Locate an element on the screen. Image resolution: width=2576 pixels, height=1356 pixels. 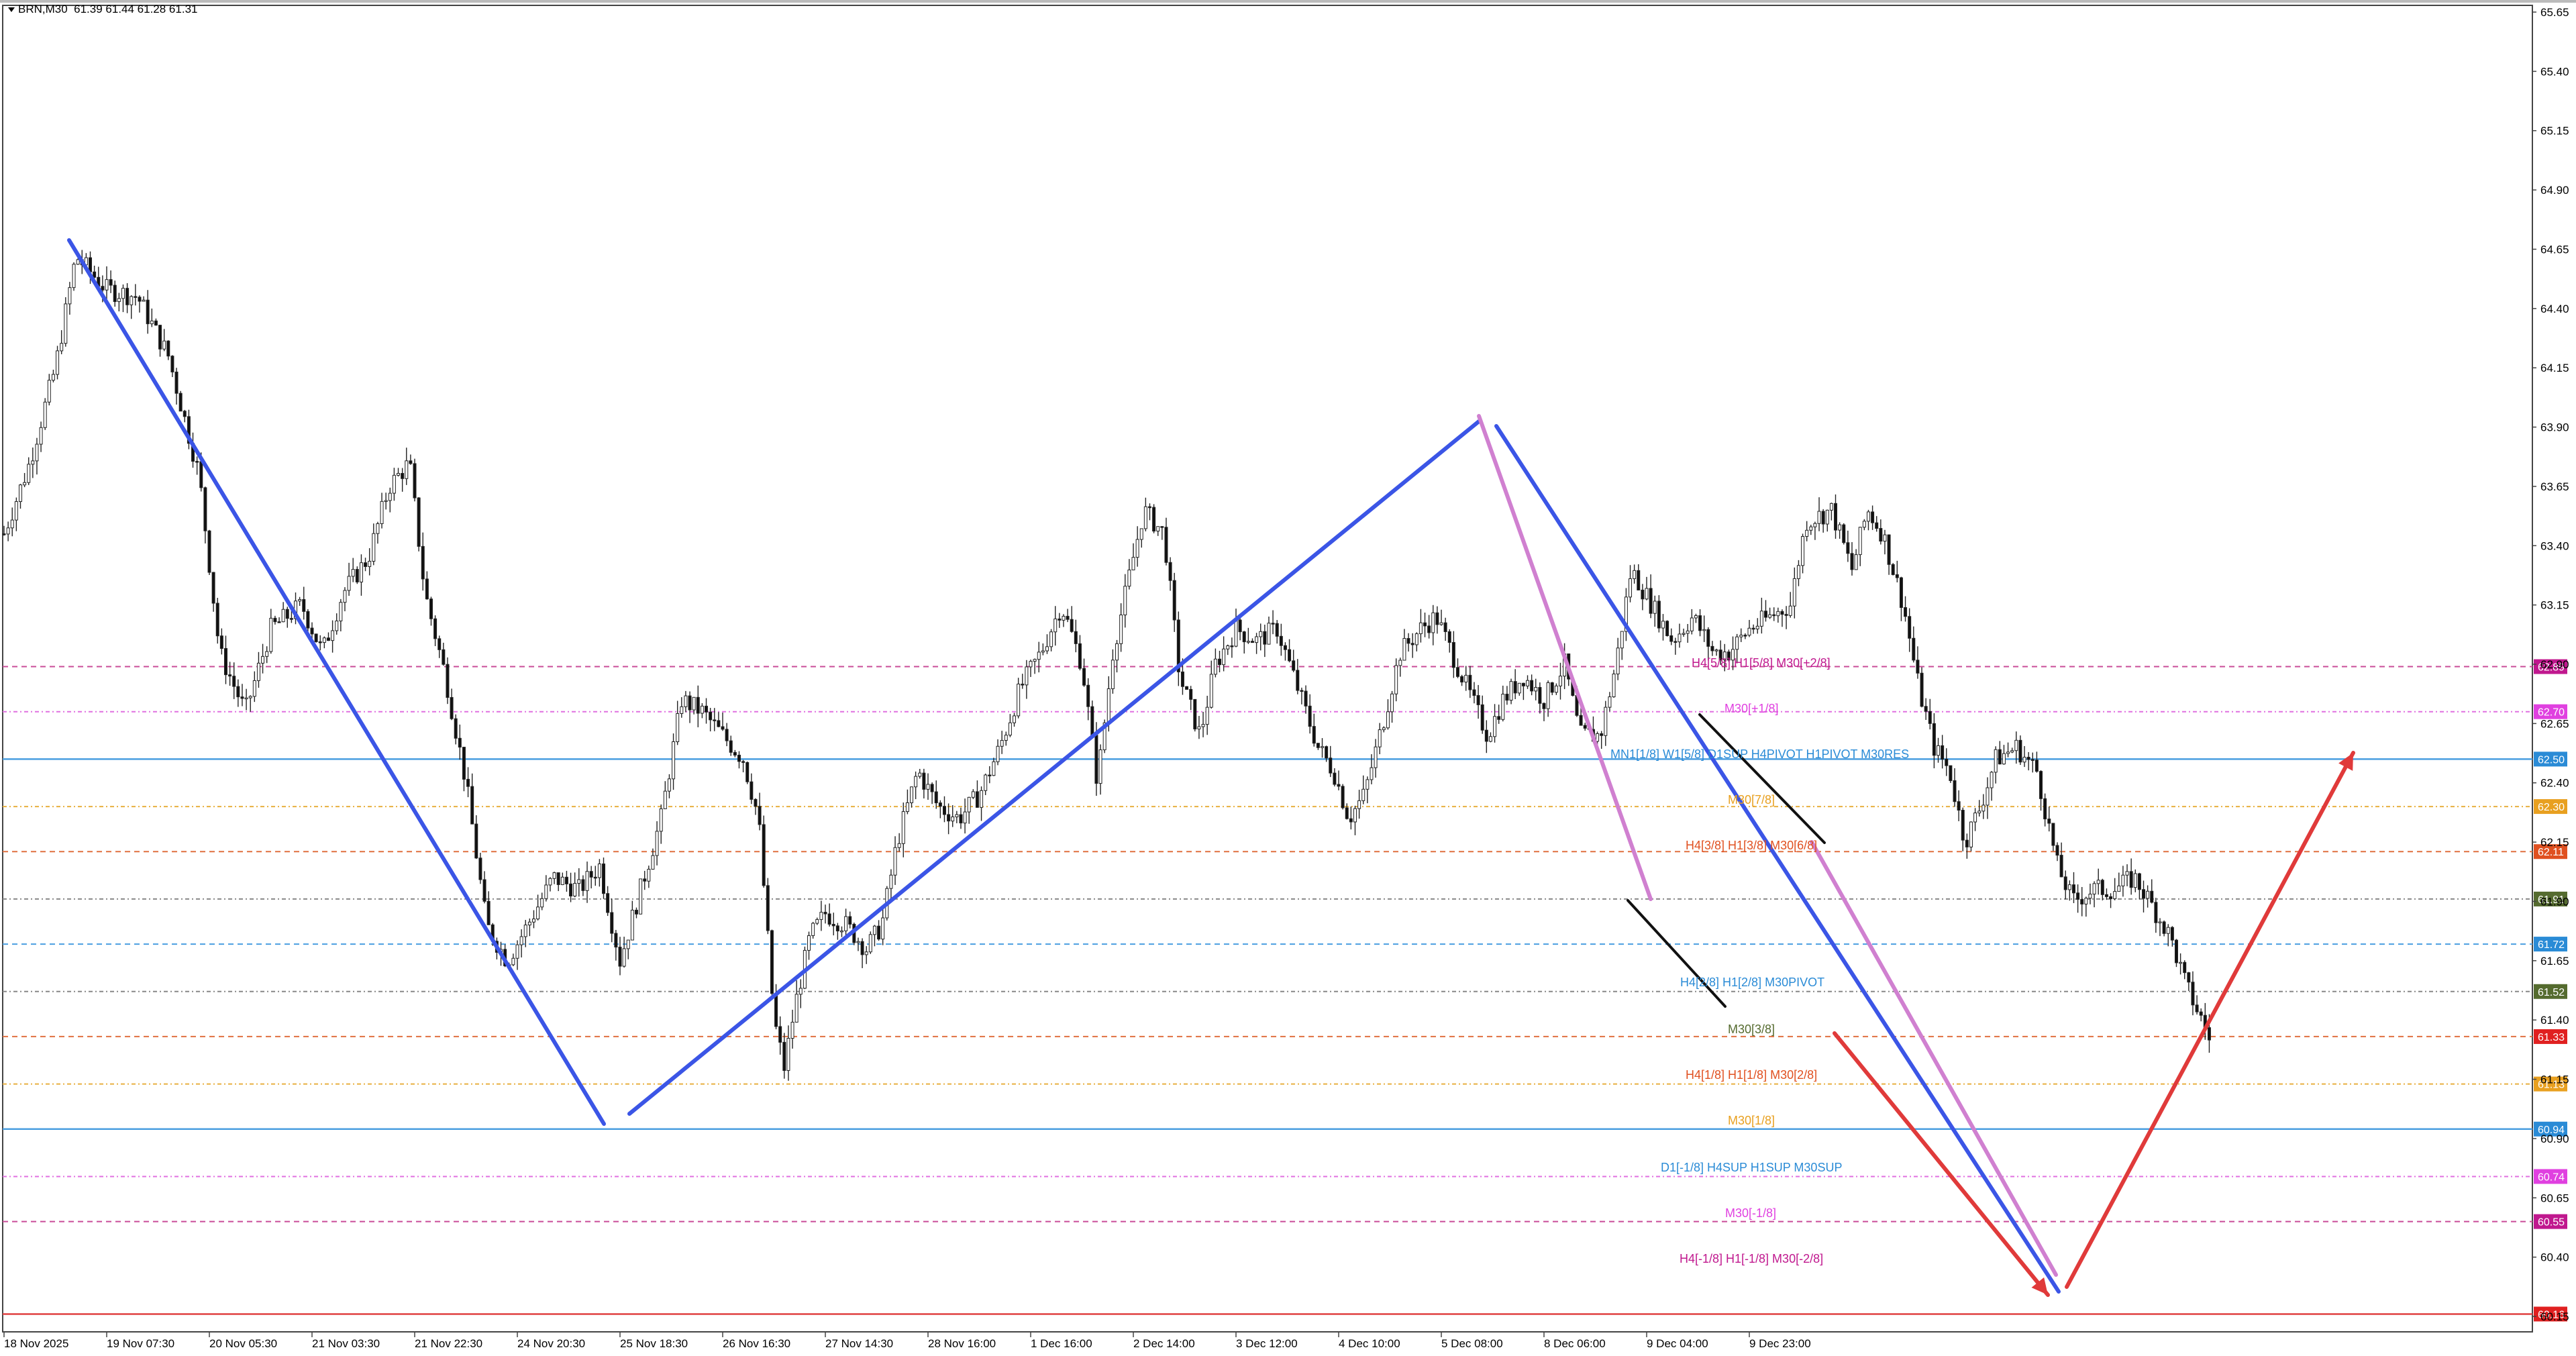
price-tag-label: 62.70 is located at coordinates (2551, 713).